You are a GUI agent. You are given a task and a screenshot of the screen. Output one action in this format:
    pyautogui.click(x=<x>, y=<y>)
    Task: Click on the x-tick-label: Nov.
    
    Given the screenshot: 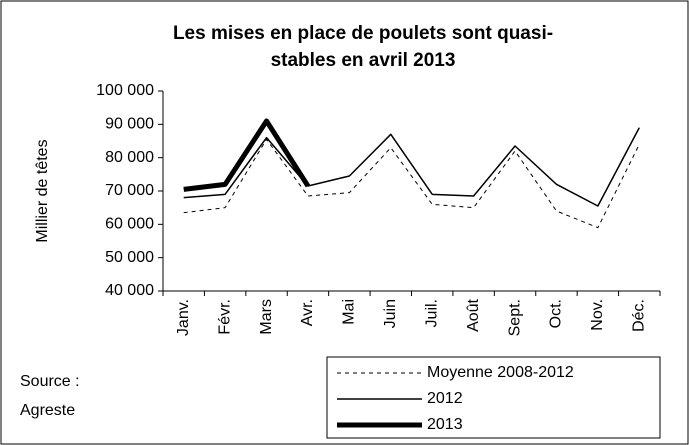 What is the action you would take?
    pyautogui.click(x=597, y=315)
    